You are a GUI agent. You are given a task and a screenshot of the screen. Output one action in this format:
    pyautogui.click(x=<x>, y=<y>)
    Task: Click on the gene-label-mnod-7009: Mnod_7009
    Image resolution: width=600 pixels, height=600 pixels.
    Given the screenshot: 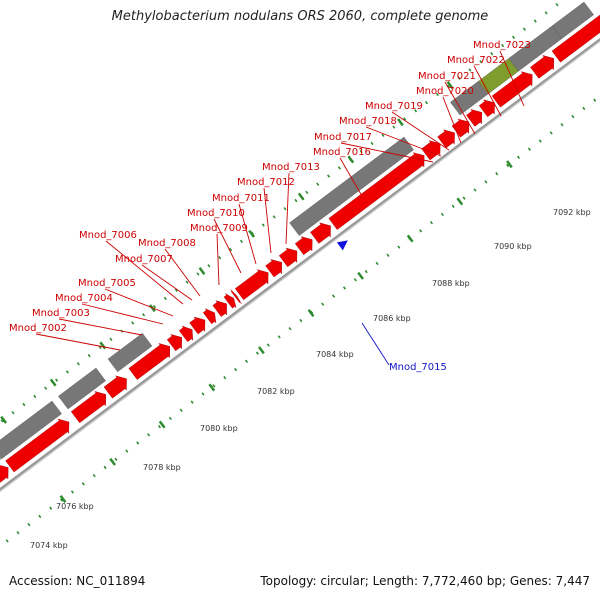 What is the action you would take?
    pyautogui.click(x=219, y=228)
    